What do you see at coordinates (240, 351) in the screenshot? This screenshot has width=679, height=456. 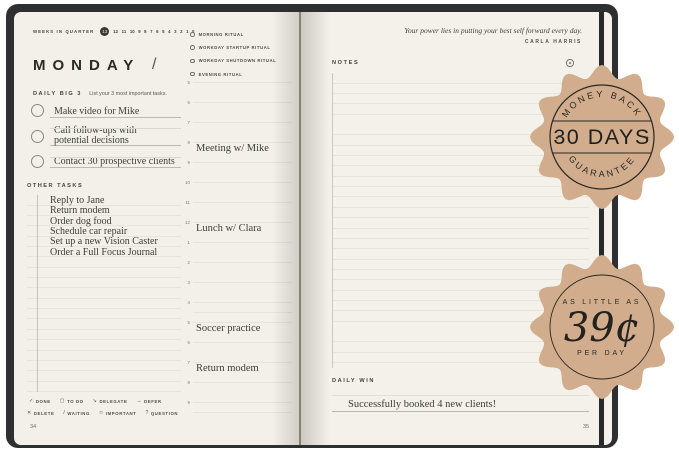 I see `schedule-hour-row: 6` at bounding box center [240, 351].